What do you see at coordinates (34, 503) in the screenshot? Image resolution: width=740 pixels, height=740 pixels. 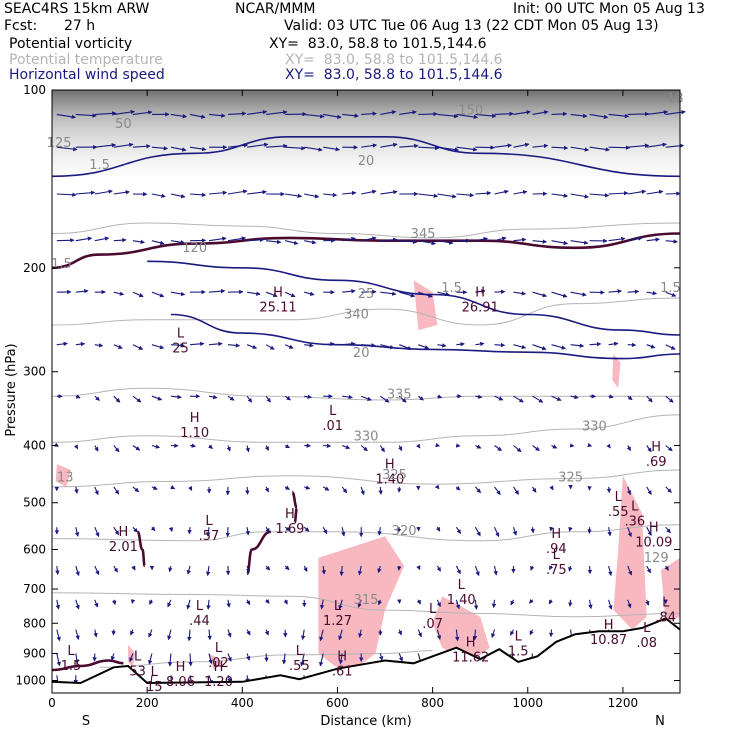 I see `y-tick-label: 500` at bounding box center [34, 503].